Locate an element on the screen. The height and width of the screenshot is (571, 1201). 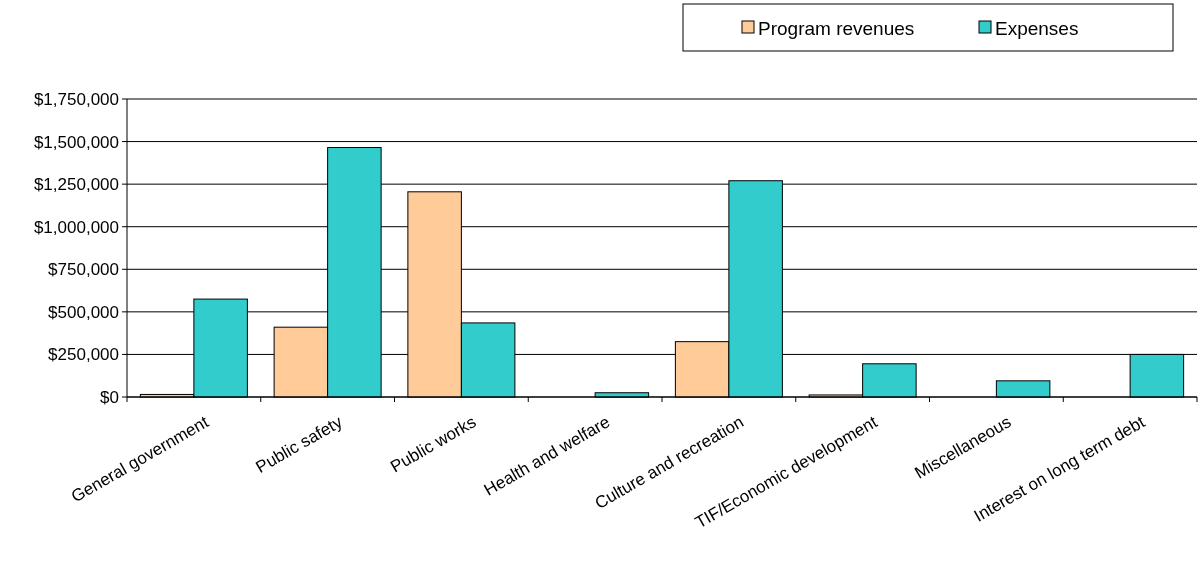
y-tick-label: $500,000 is located at coordinates (83, 312).